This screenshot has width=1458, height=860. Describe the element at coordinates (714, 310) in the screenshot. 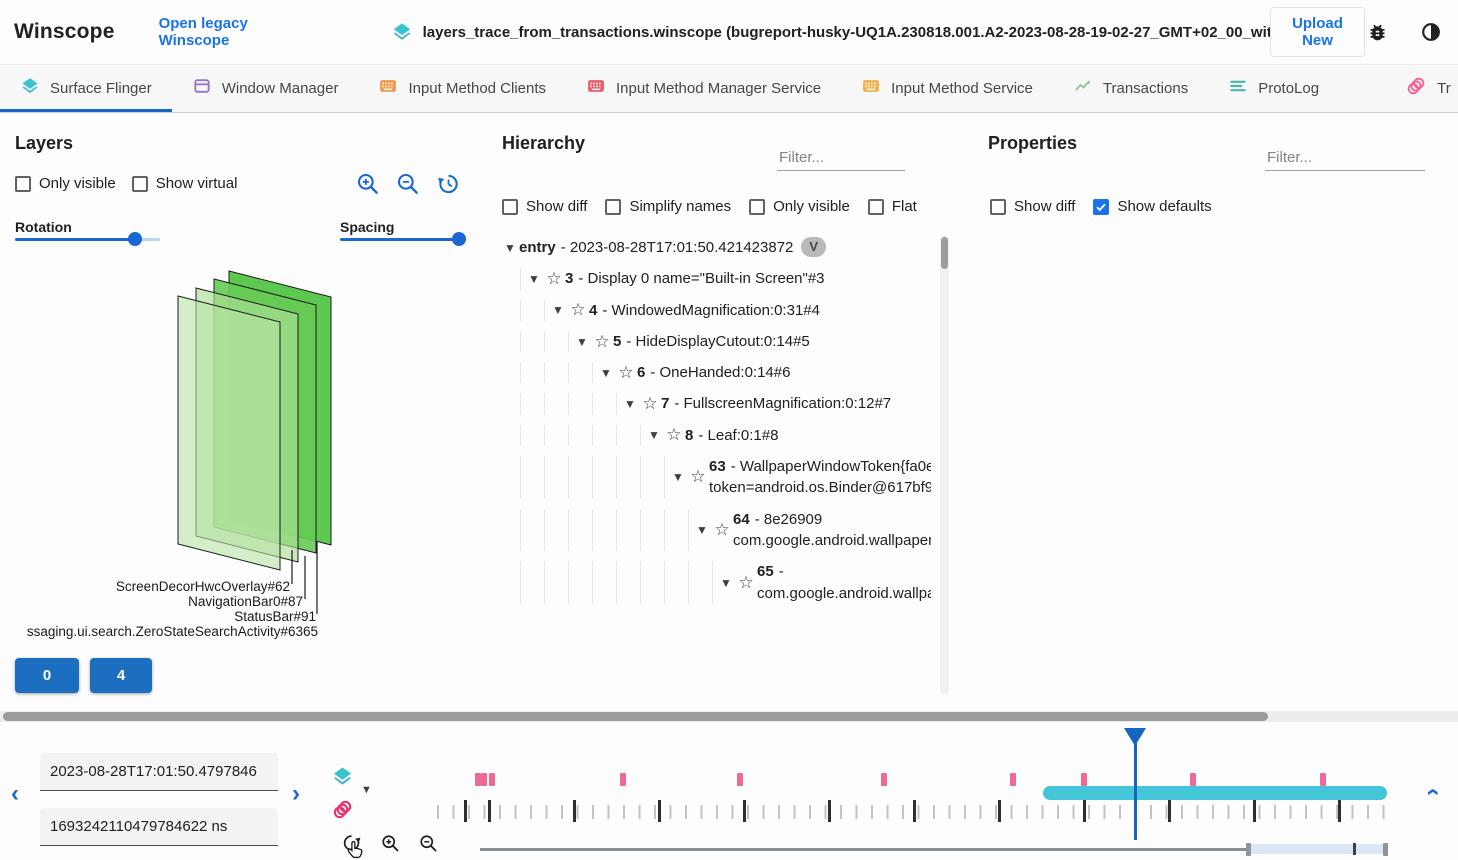

I see `tree-row: ▼ ☆ 4- WindowedMagnification:0:31#4` at that location.